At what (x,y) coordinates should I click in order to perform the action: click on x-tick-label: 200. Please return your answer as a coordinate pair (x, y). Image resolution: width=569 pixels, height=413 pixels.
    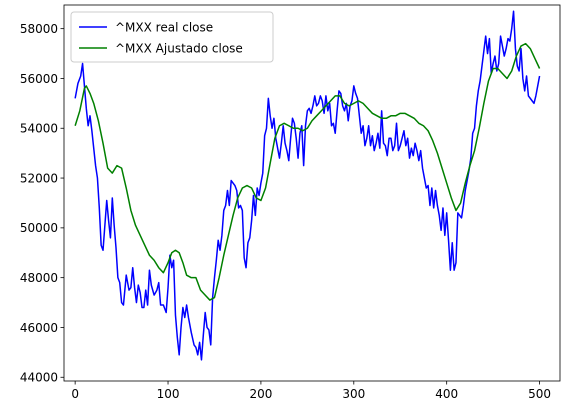
    Looking at the image, I should click on (260, 394).